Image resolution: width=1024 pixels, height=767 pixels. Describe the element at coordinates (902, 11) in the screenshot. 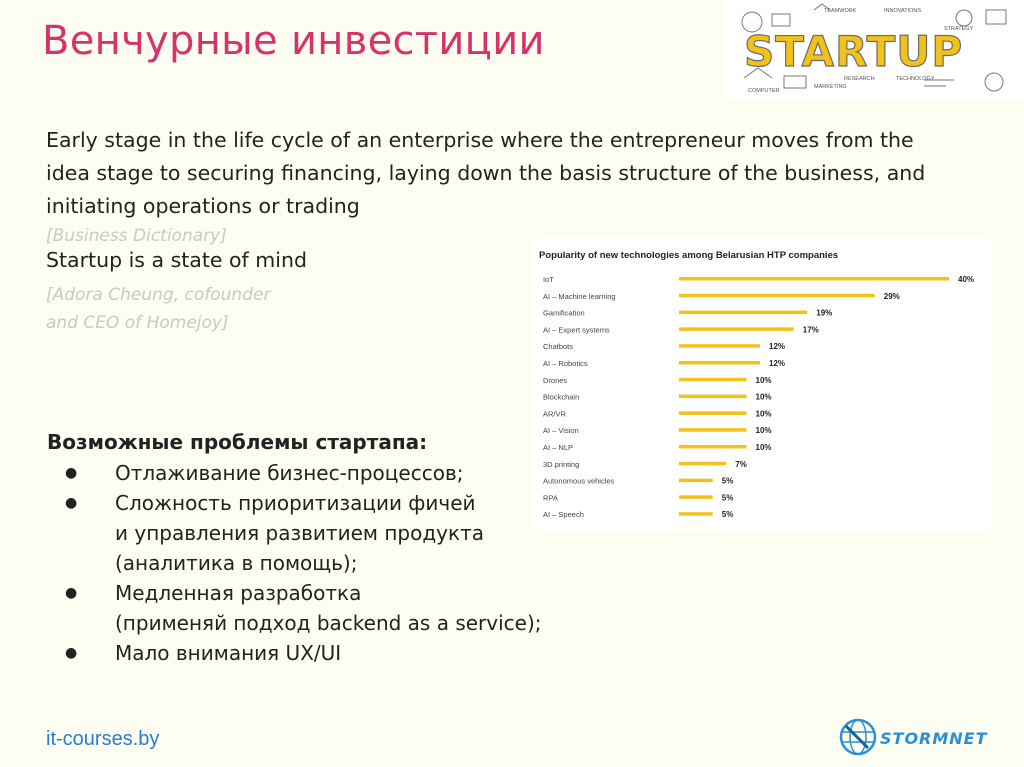

I see `logo-tag: INNOVATIONS` at that location.